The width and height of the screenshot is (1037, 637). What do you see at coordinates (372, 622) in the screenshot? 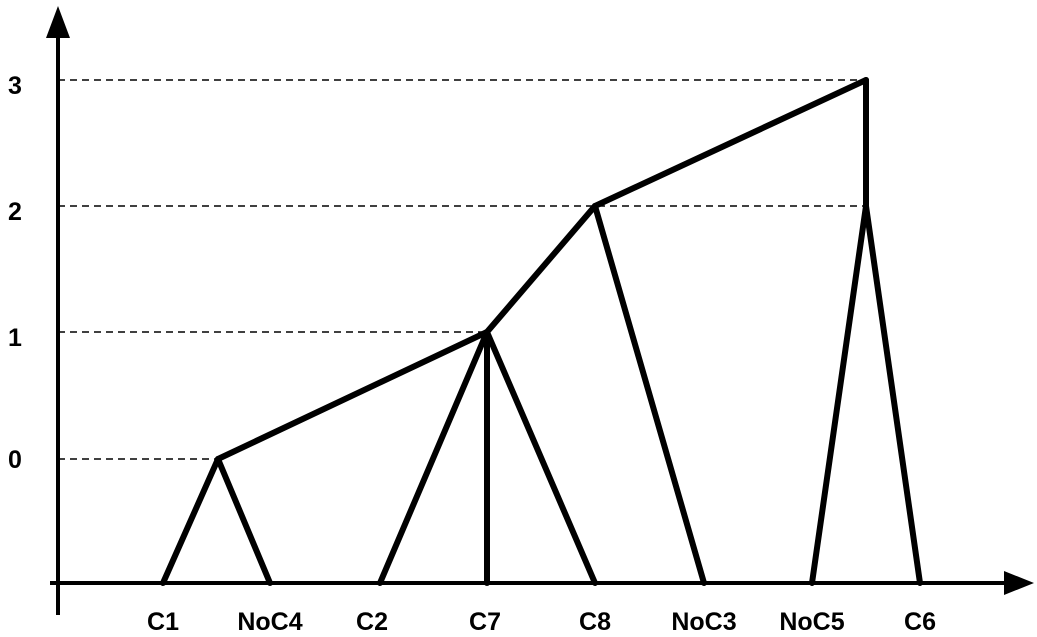
I see `leaf-label-c2: C2` at bounding box center [372, 622].